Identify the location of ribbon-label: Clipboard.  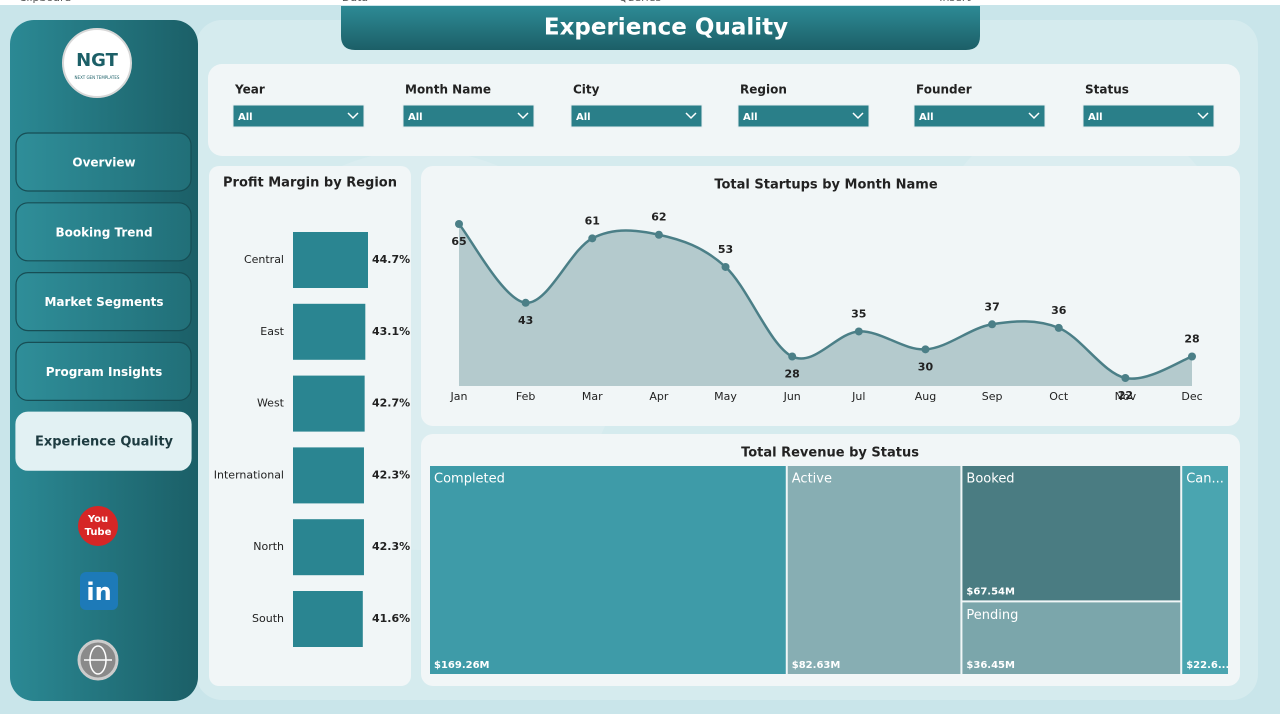
(45, 2).